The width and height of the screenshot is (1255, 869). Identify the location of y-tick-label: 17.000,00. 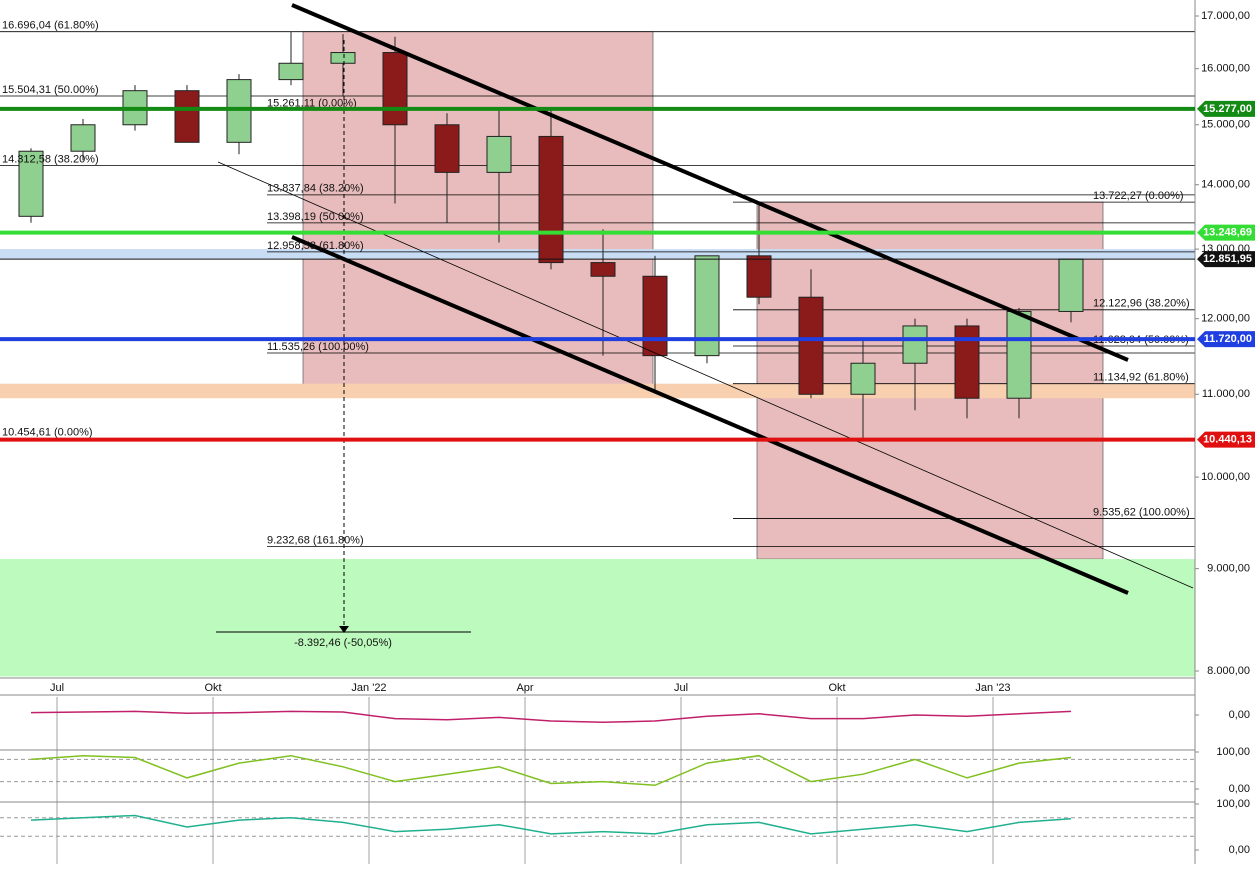
(1225, 16).